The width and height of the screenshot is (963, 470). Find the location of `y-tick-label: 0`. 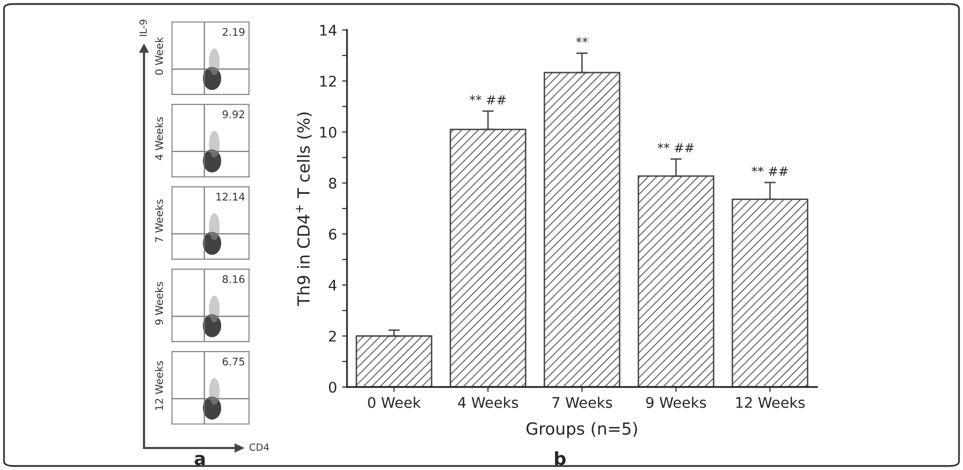

y-tick-label: 0 is located at coordinates (332, 387).